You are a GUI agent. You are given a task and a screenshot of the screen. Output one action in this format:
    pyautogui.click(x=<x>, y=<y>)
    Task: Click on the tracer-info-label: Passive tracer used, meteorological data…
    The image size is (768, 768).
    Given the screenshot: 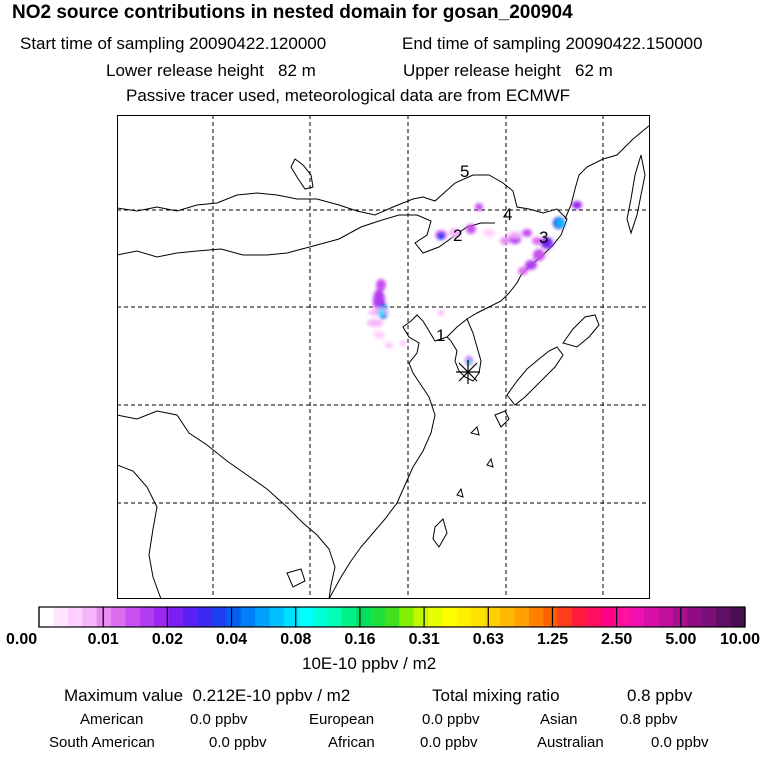 What is the action you would take?
    pyautogui.click(x=348, y=95)
    